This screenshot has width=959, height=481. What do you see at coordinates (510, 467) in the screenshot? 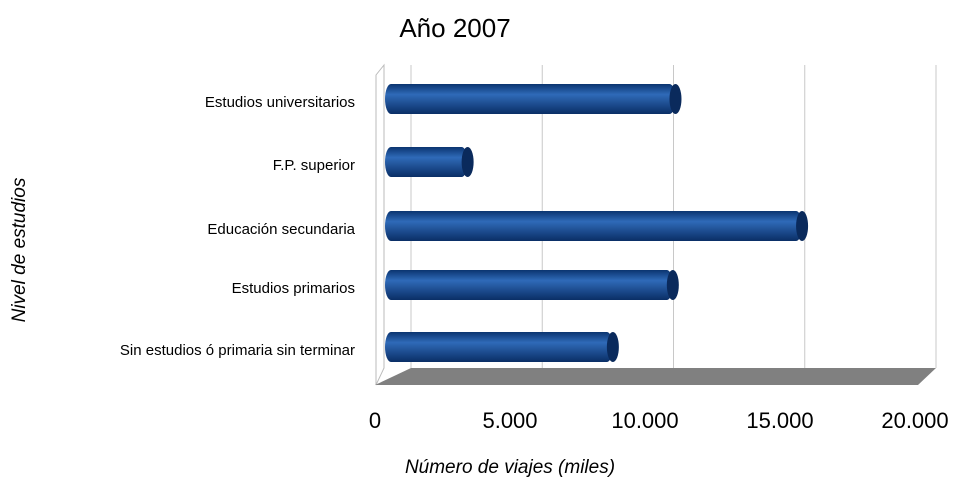
I see `x-axis-label: Número de viajes (miles)` at bounding box center [510, 467].